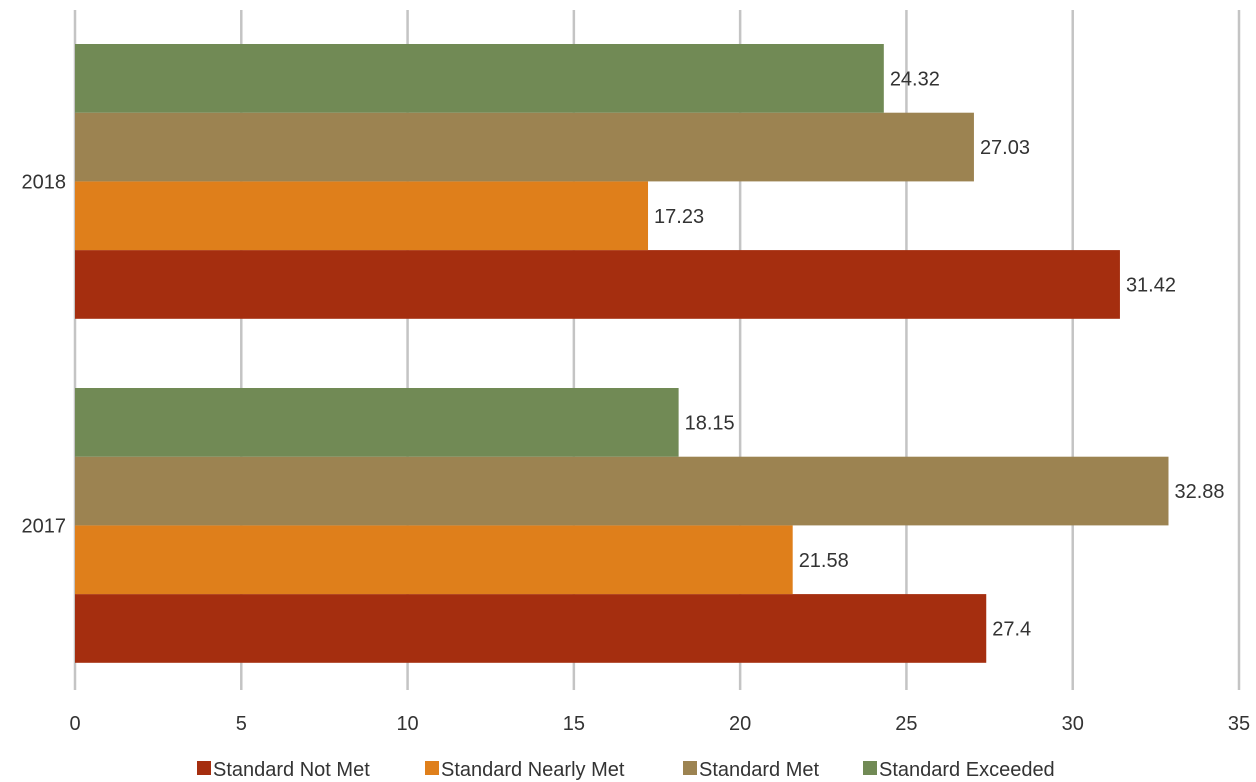 Image resolution: width=1256 pixels, height=782 pixels. What do you see at coordinates (915, 79) in the screenshot?
I see `data-label-2018-standard-exceeded: 24.32` at bounding box center [915, 79].